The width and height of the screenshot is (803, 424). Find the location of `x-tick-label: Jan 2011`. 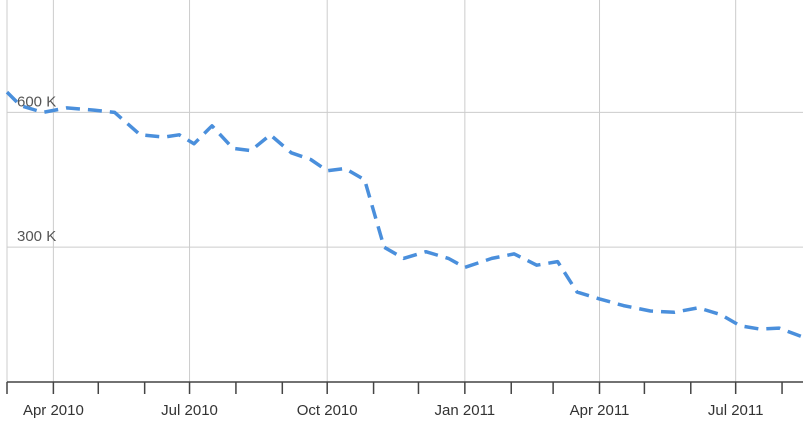

x-tick-label: Jan 2011 is located at coordinates (465, 410).